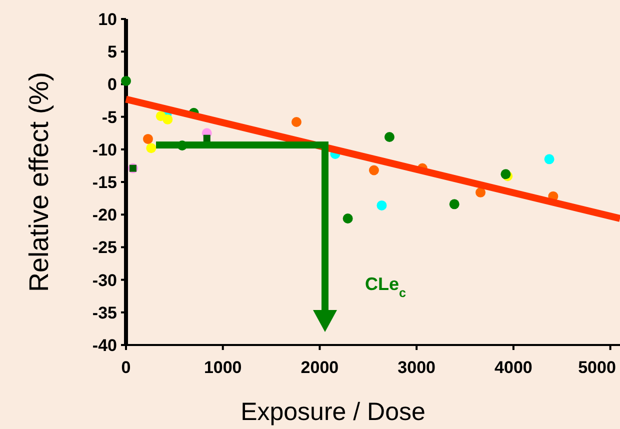 The width and height of the screenshot is (620, 429). I want to click on y-tick-label: 10, so click(107, 19).